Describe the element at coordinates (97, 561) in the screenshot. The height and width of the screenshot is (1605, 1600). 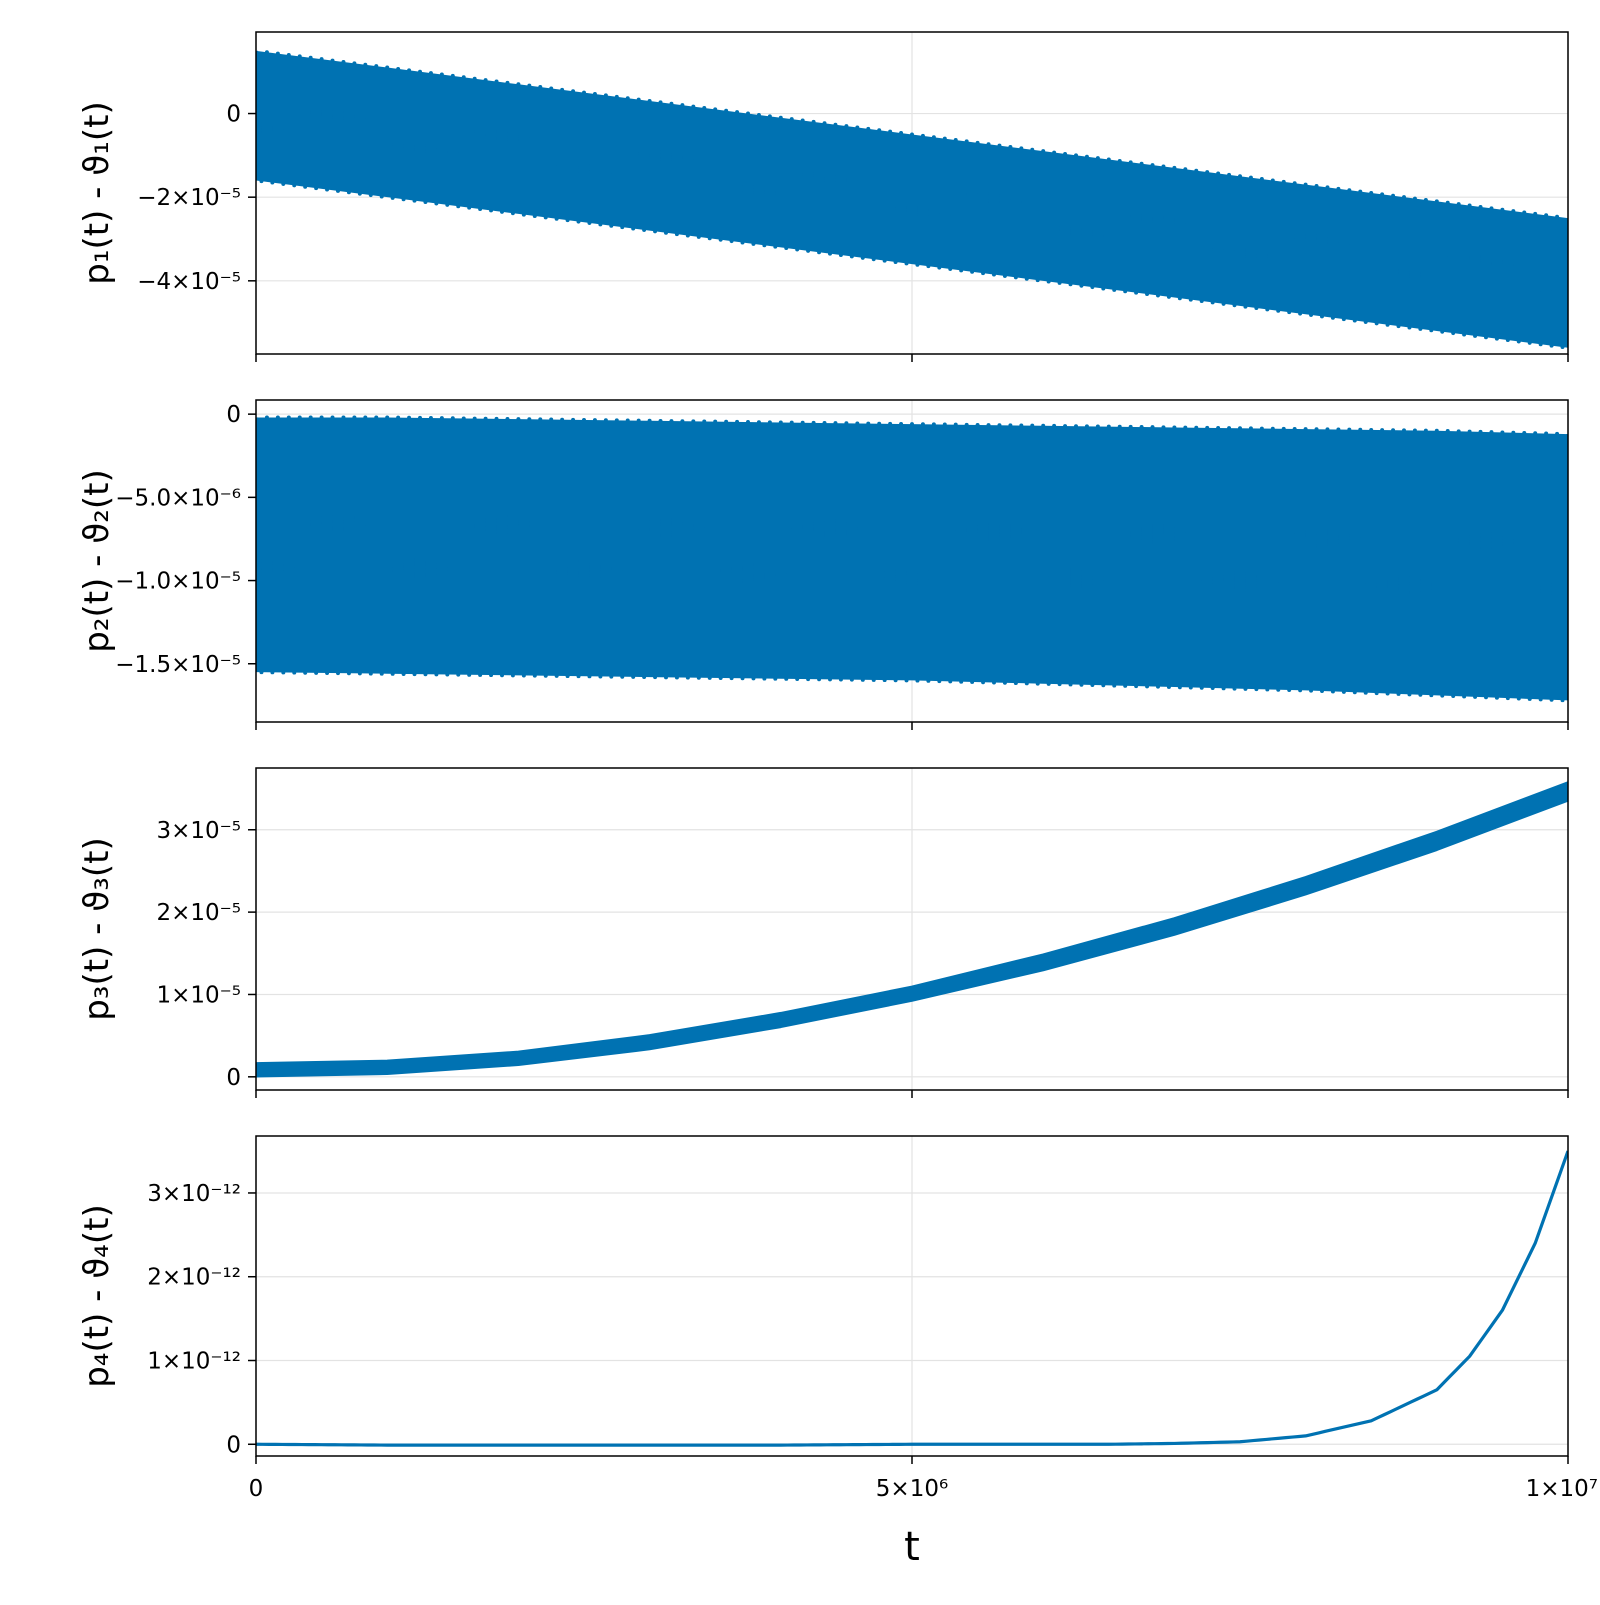
I see `y-axis-label: p₂(t) - ϑ₂(t)` at that location.